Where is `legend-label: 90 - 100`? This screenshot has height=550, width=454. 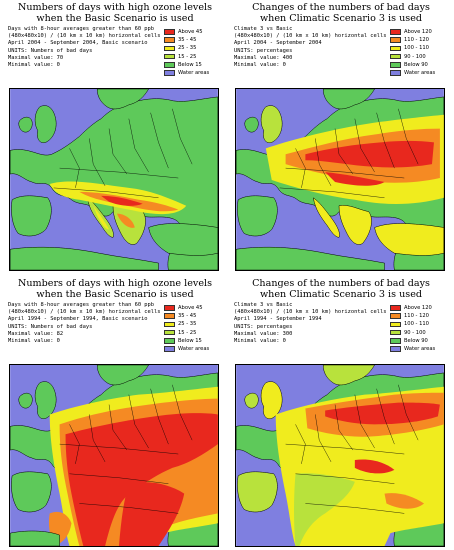 legend-label: 90 - 100 is located at coordinates (415, 332).